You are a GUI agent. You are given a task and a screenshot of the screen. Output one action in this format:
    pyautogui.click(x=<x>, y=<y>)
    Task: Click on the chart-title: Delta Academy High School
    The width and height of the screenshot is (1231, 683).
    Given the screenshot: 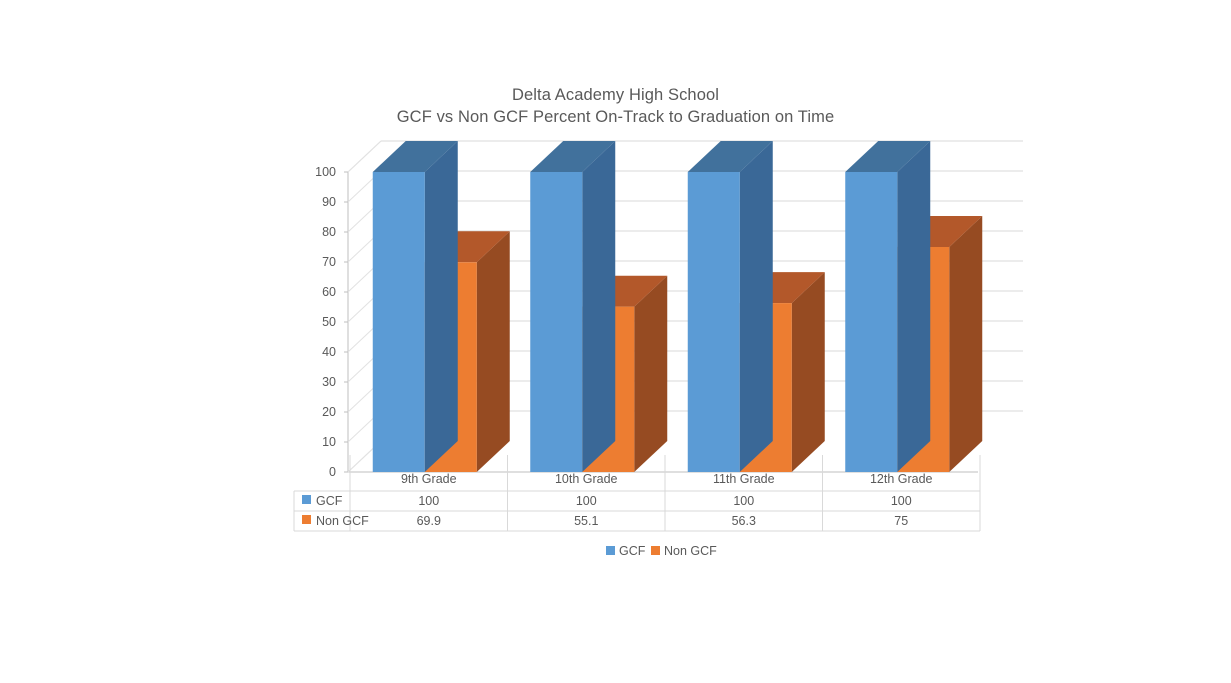 What is the action you would take?
    pyautogui.click(x=615, y=95)
    